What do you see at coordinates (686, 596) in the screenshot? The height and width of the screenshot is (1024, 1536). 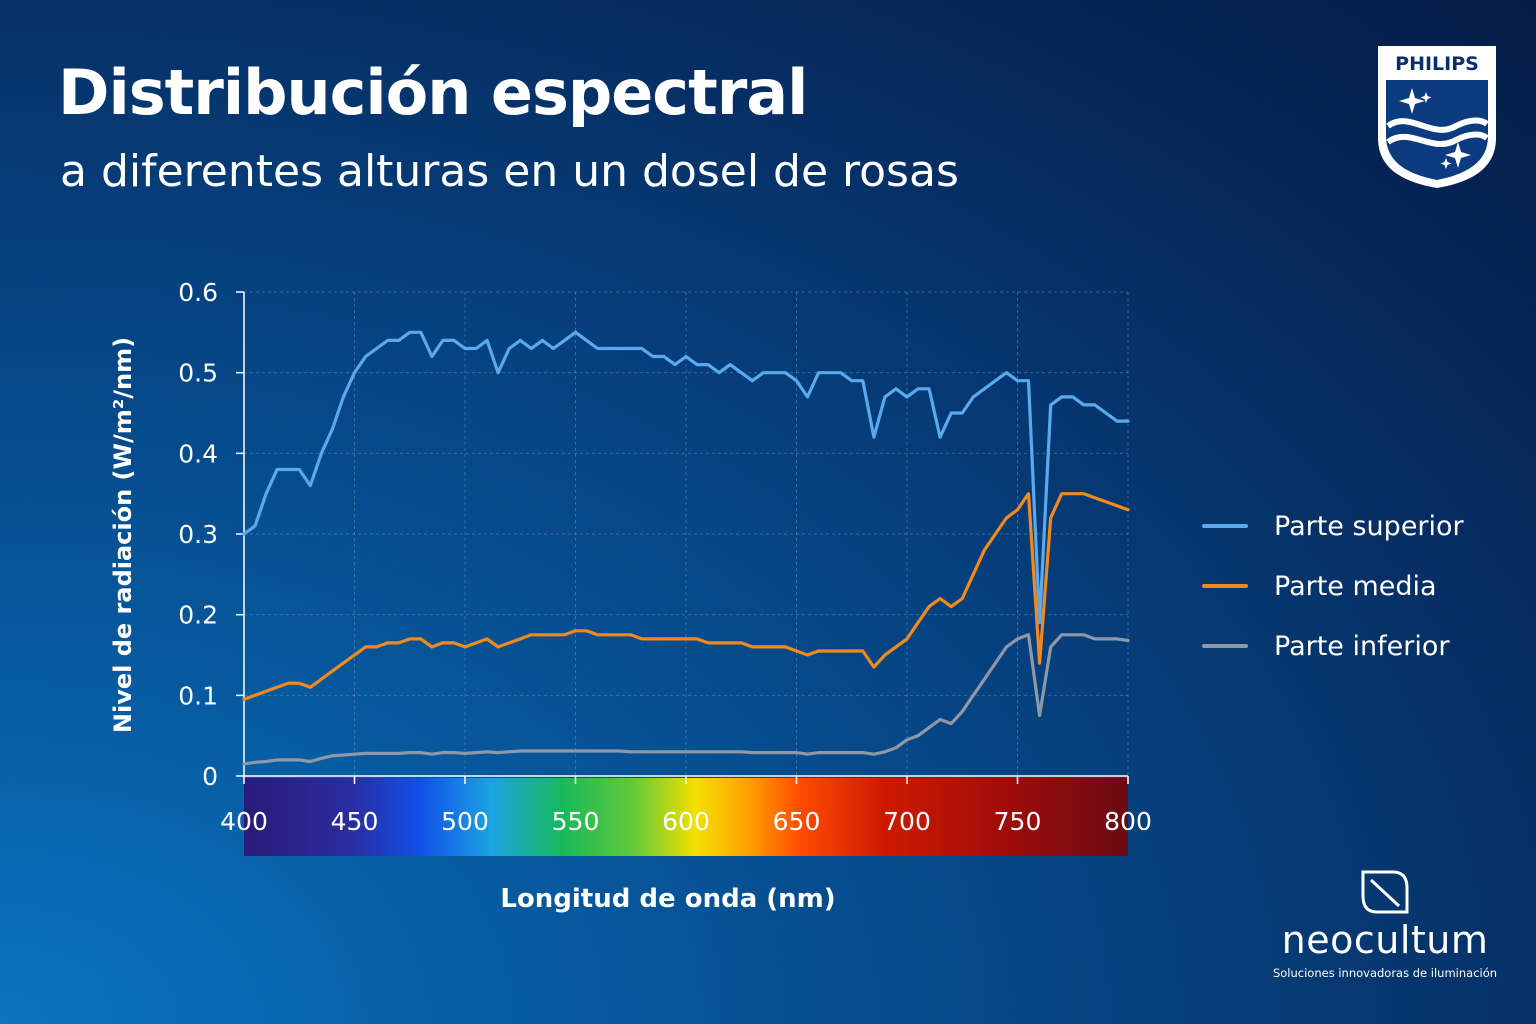 I see `series-line-middle` at bounding box center [686, 596].